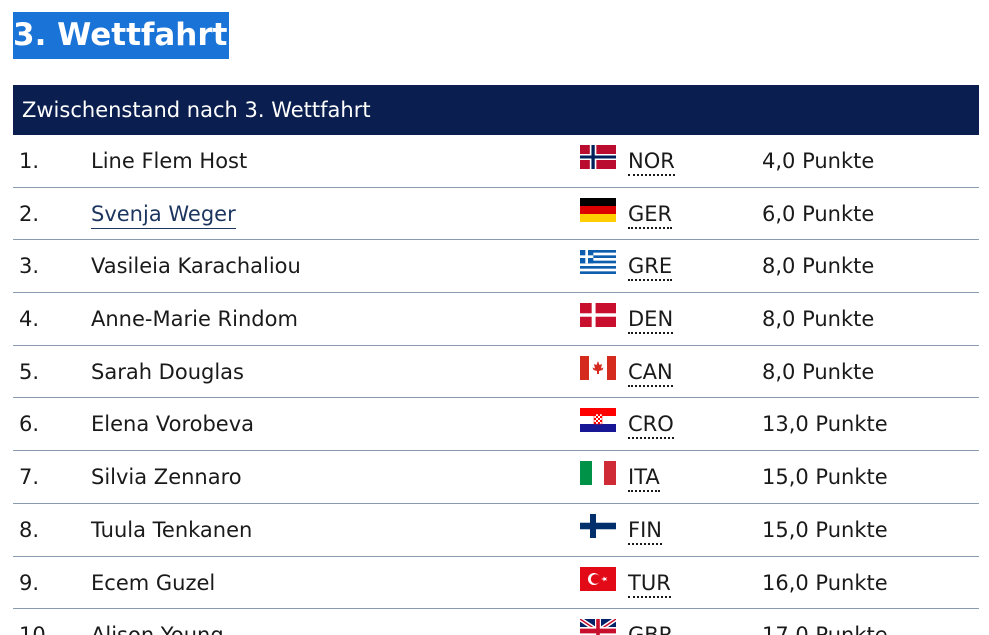  I want to click on nation-abbr: GBR, so click(651, 622).